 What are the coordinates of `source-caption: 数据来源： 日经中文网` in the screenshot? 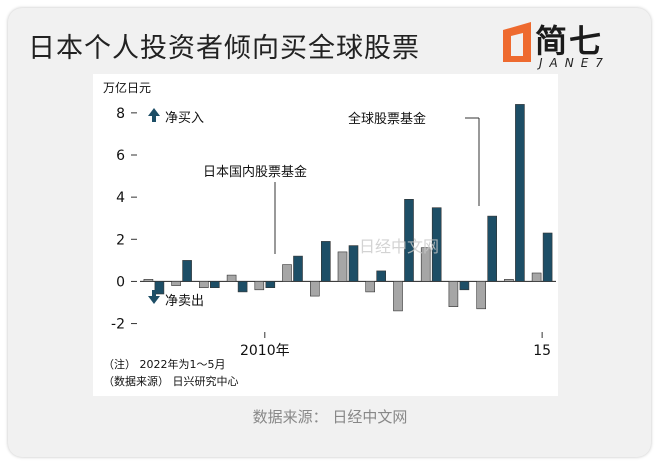 It's located at (330, 417).